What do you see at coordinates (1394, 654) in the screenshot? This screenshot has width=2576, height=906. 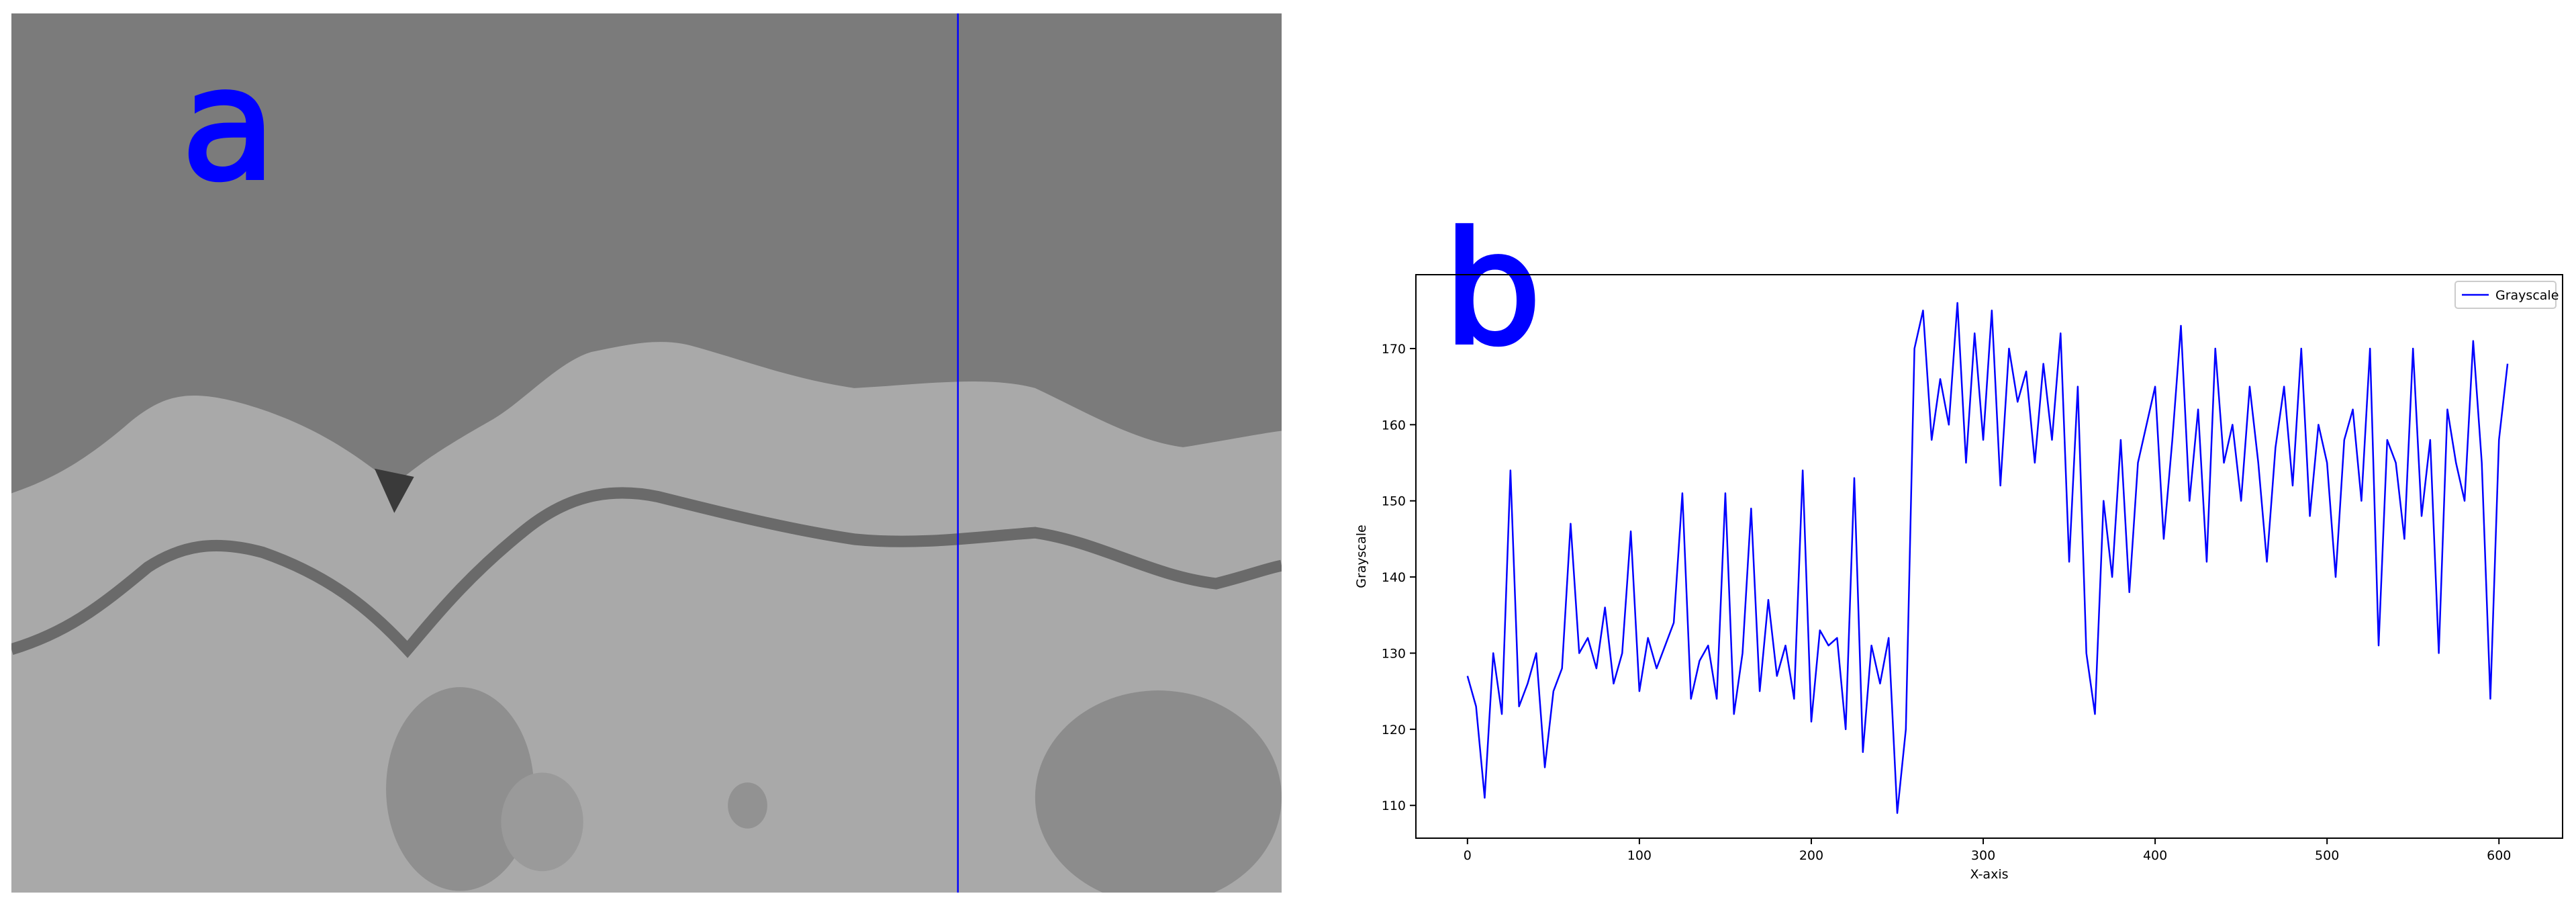 I see `y-tick-label: 130` at bounding box center [1394, 654].